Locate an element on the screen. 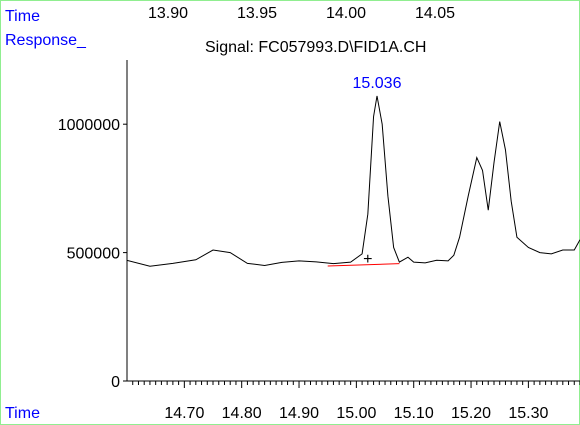 The height and width of the screenshot is (425, 580). y-axis-tick-label: 0 is located at coordinates (115, 382).